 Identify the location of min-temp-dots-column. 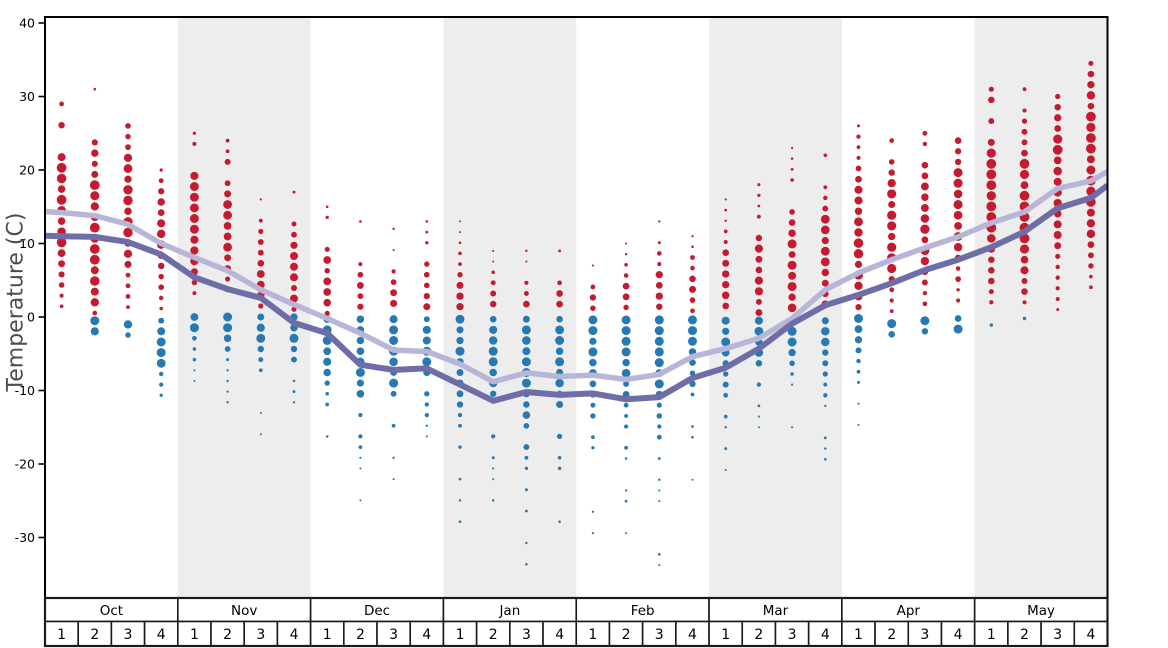
(925, 325).